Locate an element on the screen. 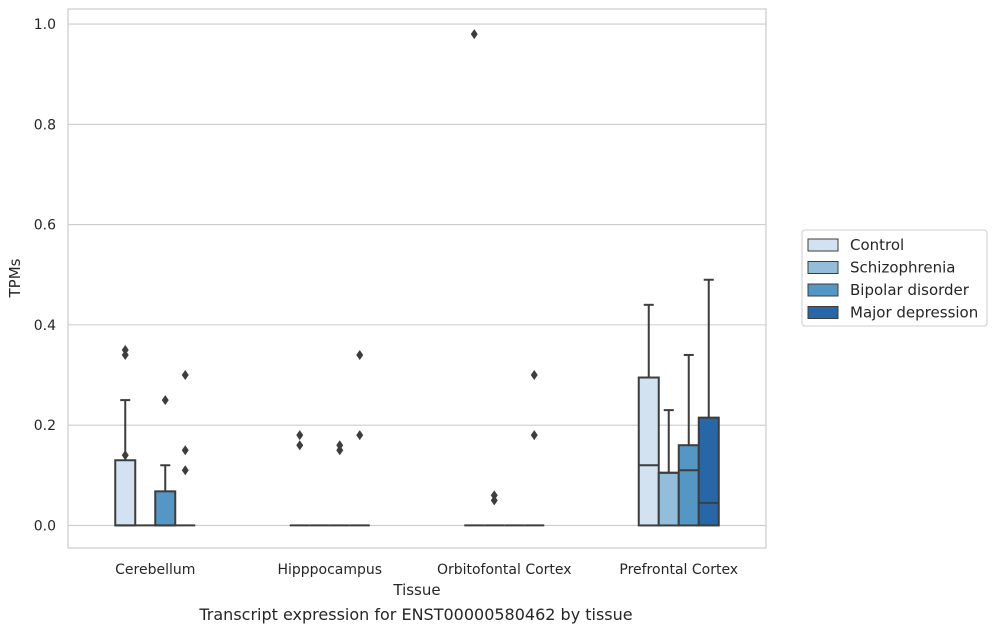 This screenshot has height=634, width=997. legend-label: Control is located at coordinates (877, 245).